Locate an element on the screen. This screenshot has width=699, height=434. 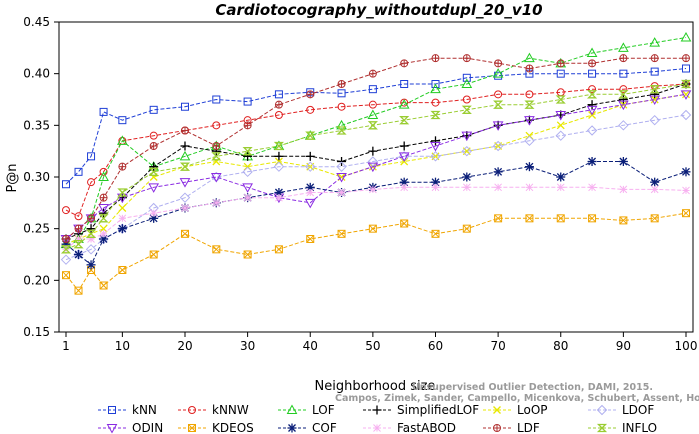
x-tick-label: 20 is located at coordinates (184, 346).